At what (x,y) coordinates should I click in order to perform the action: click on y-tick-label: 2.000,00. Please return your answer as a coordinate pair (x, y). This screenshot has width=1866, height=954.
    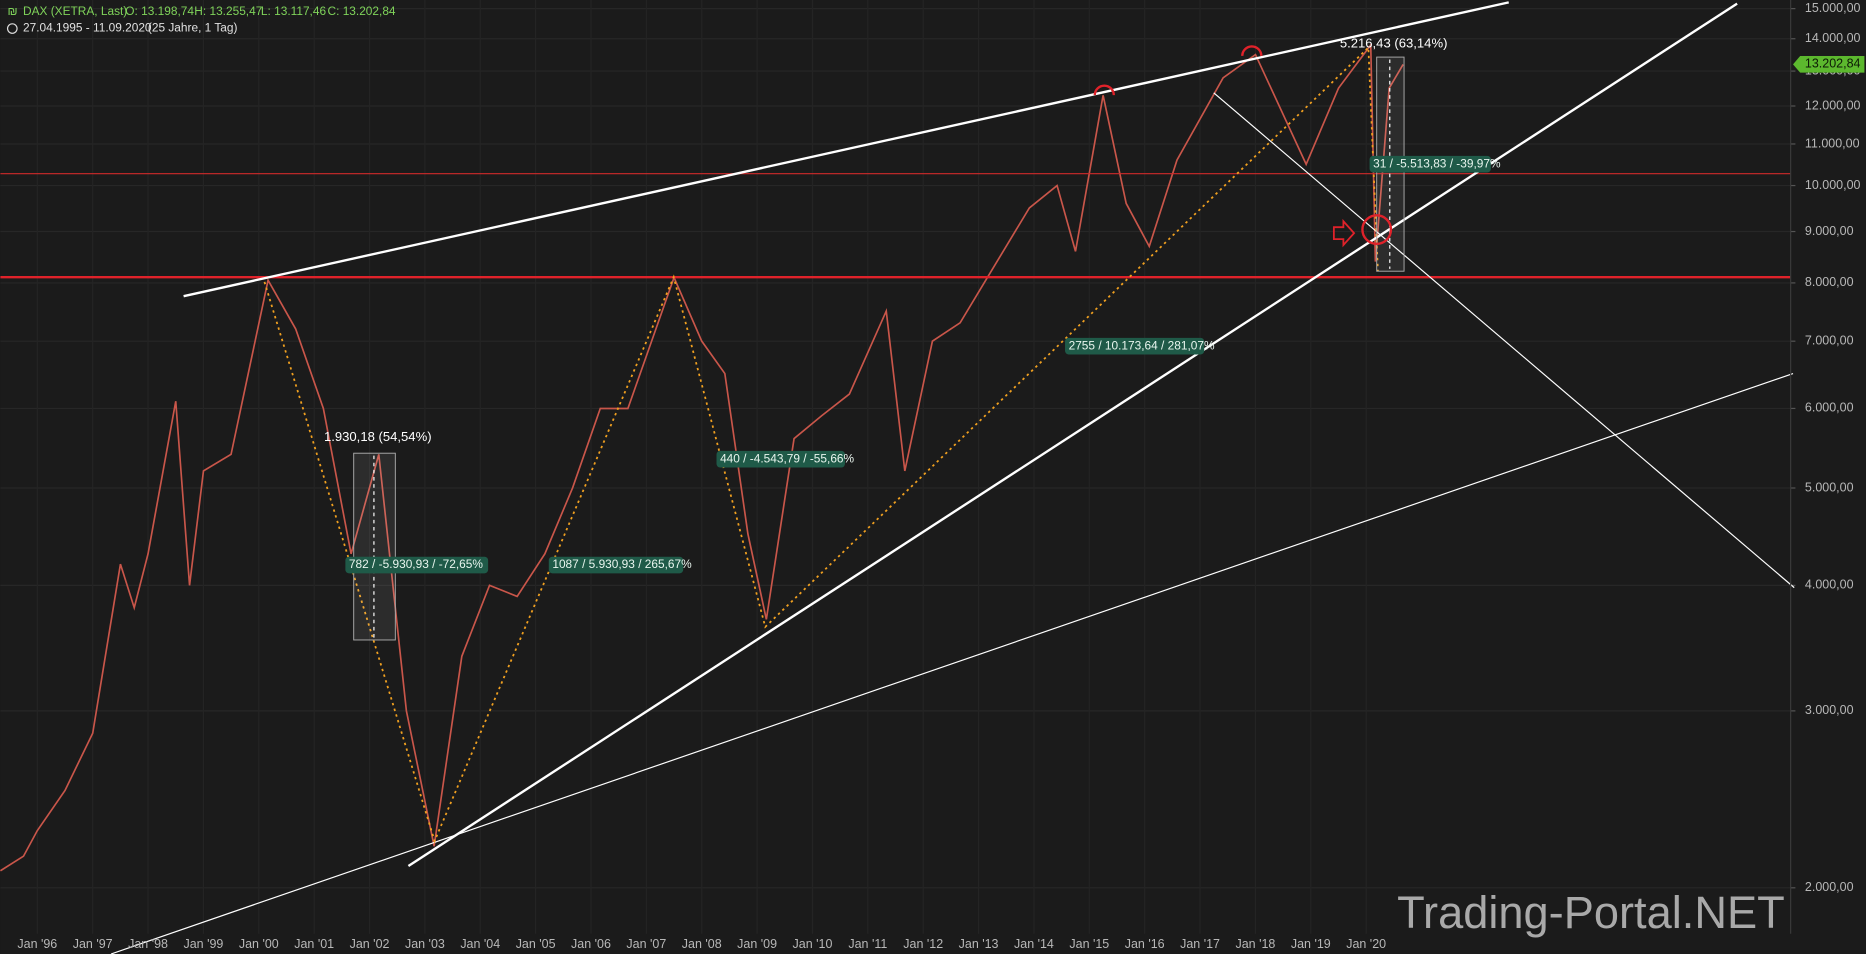
    Looking at the image, I should click on (1829, 887).